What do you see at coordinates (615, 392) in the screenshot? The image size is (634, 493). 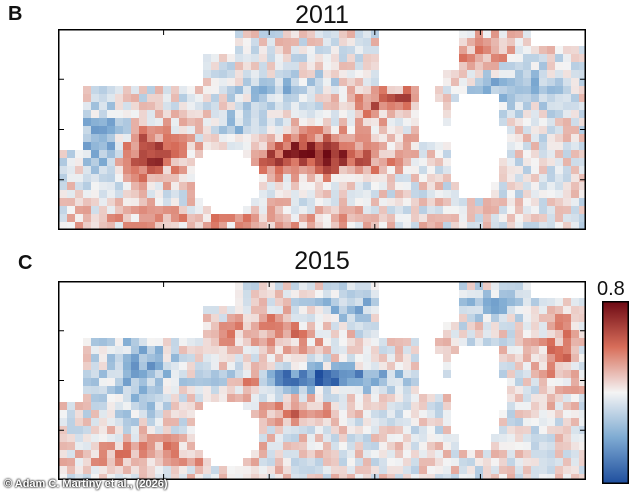 I see `colorbar-gradient` at bounding box center [615, 392].